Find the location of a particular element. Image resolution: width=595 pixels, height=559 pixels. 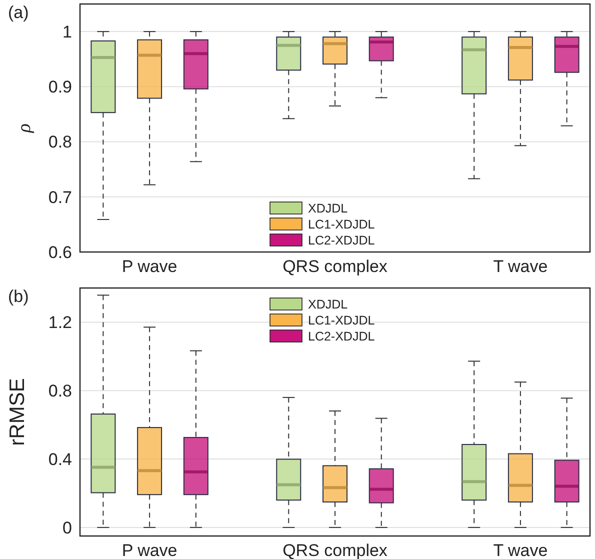

y-tick-label: 0.7 is located at coordinates (60, 197).